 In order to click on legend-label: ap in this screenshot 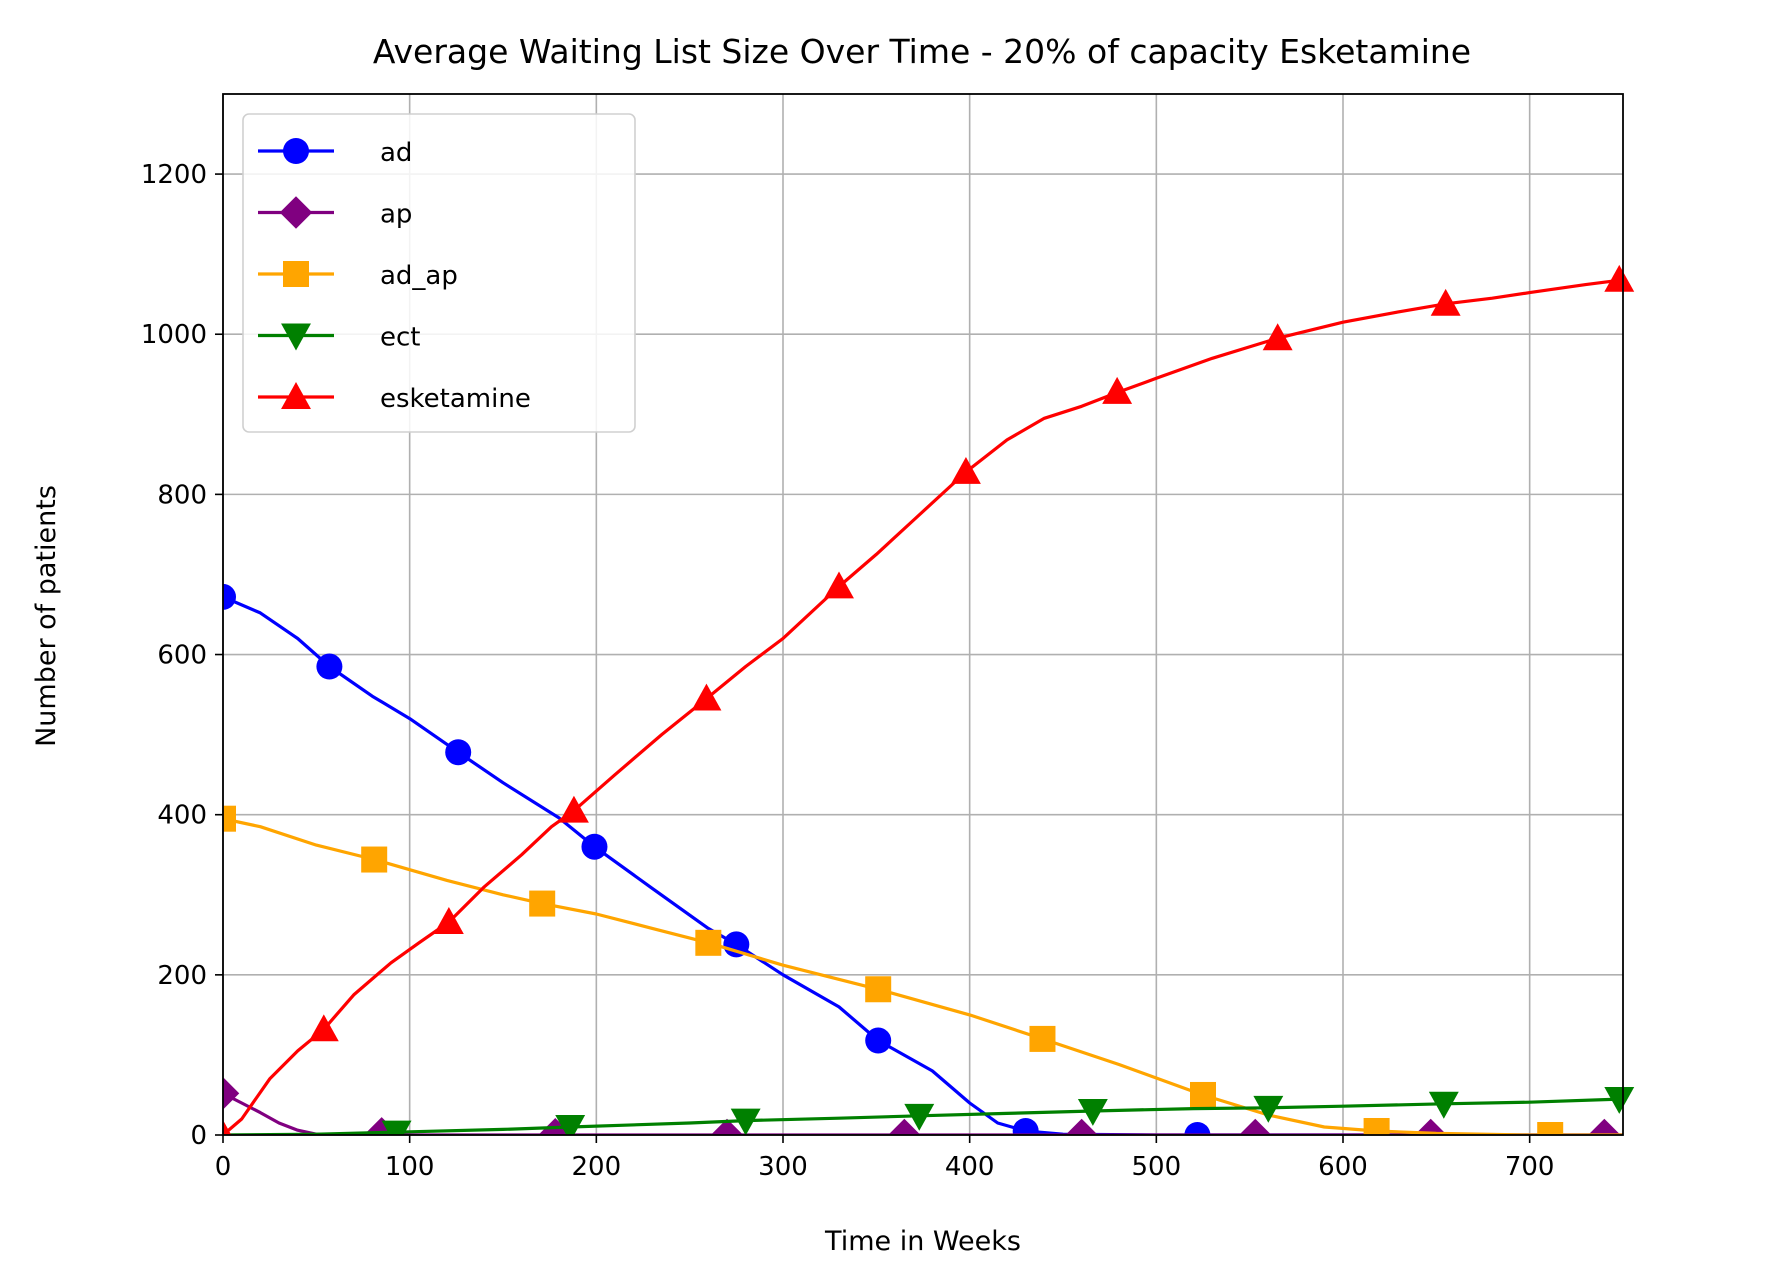, I will do `click(396, 215)`.